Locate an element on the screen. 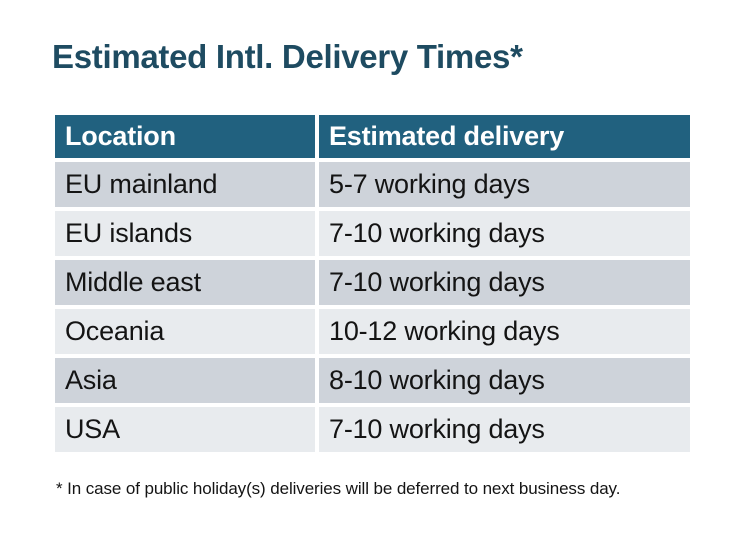 Image resolution: width=745 pixels, height=536 pixels. cell-location-oceania: Oceania is located at coordinates (185, 331).